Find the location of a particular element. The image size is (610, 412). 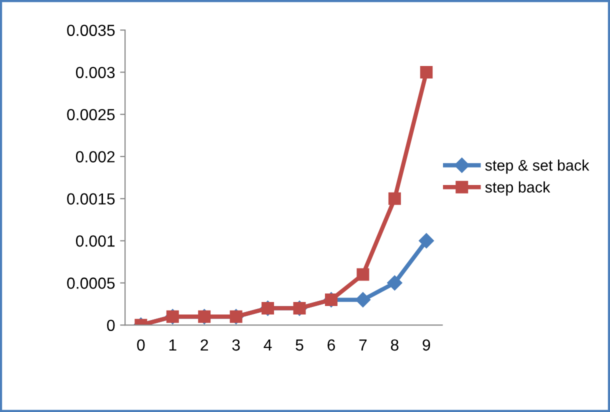

x-tick-label: 1 is located at coordinates (172, 345).